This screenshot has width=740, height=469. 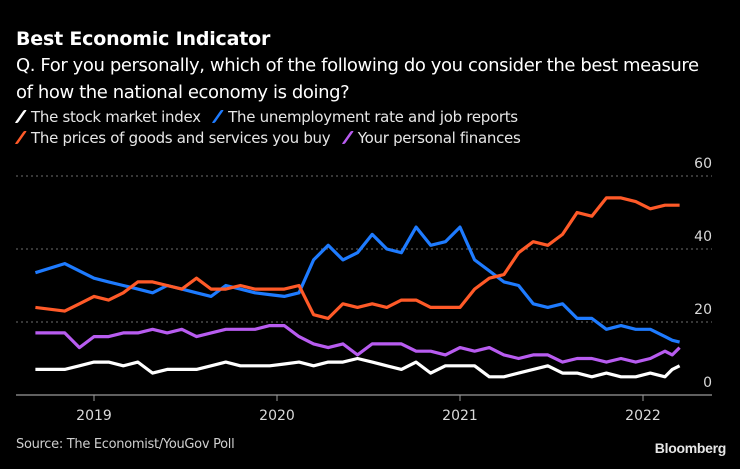 I want to click on series-line-your-personal-finances, so click(x=358, y=344).